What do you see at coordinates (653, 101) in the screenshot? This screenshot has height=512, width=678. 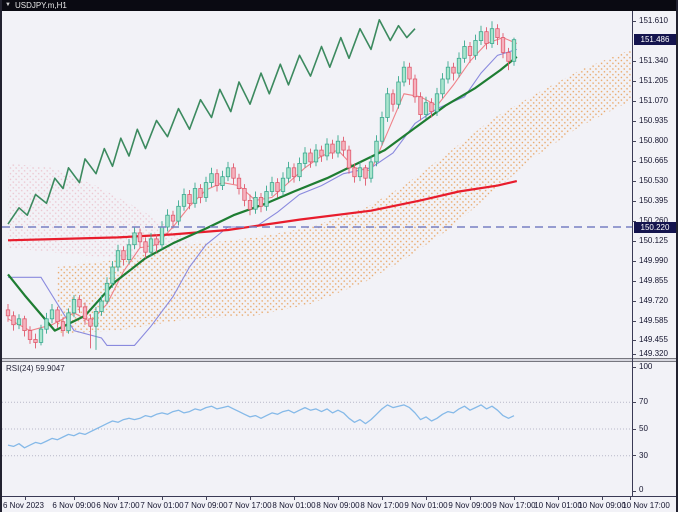 I see `price-tick-label: 151.070` at bounding box center [653, 101].